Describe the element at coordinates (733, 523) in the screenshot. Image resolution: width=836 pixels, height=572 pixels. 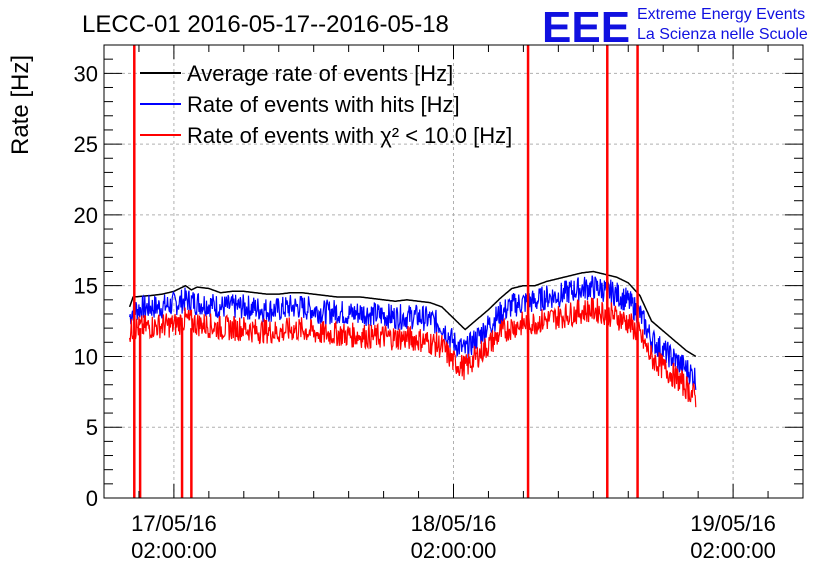
I see `x-tick-date: 19/05/16` at that location.